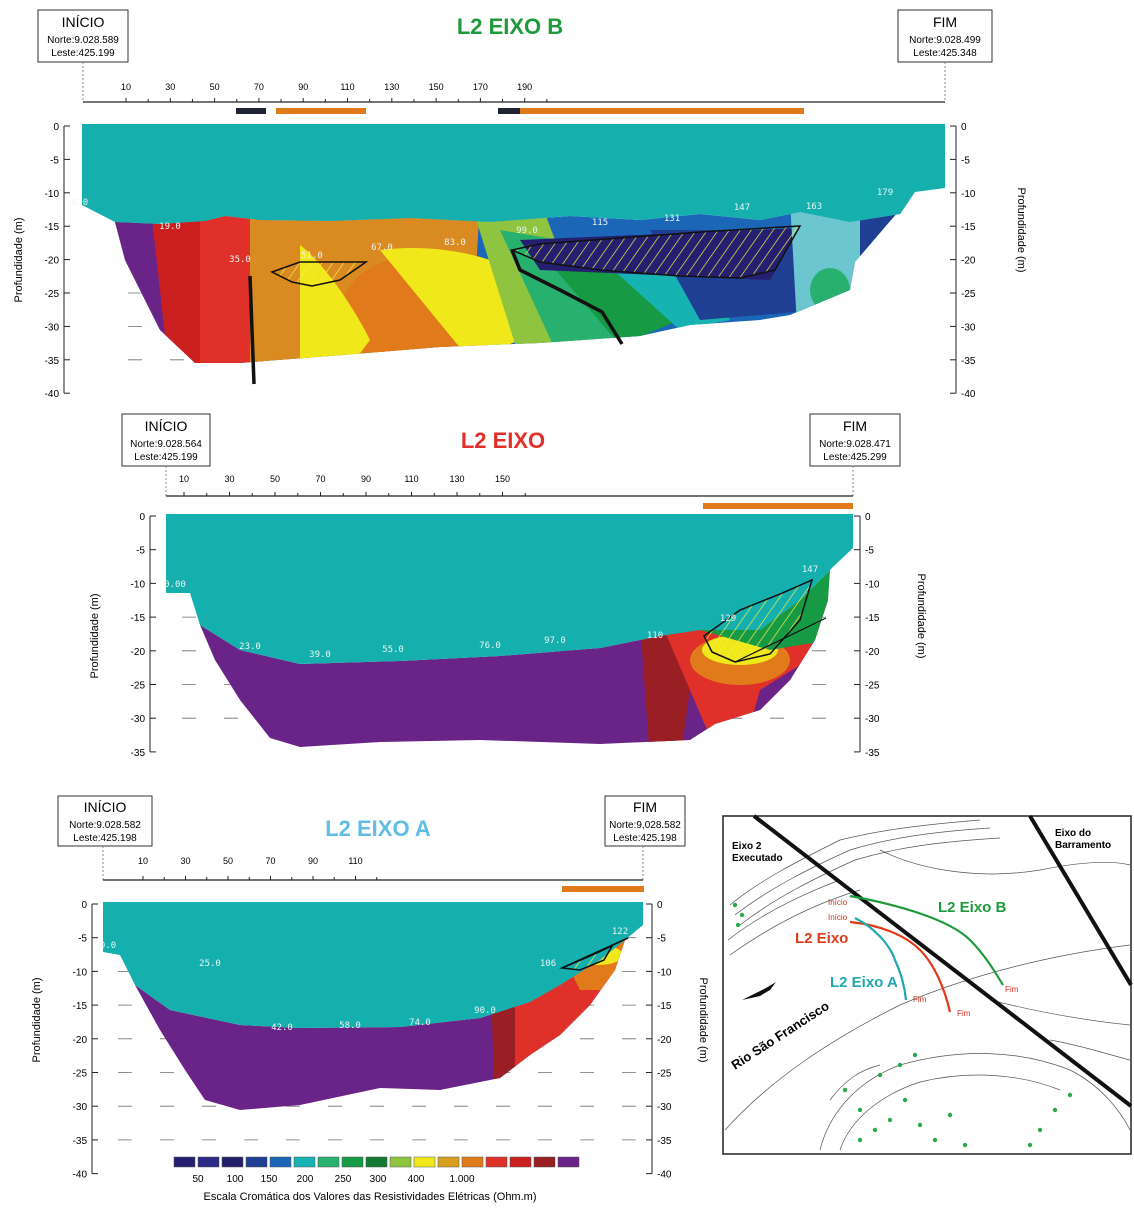 The width and height of the screenshot is (1134, 1213). I want to click on station-label: 110, so click(655, 636).